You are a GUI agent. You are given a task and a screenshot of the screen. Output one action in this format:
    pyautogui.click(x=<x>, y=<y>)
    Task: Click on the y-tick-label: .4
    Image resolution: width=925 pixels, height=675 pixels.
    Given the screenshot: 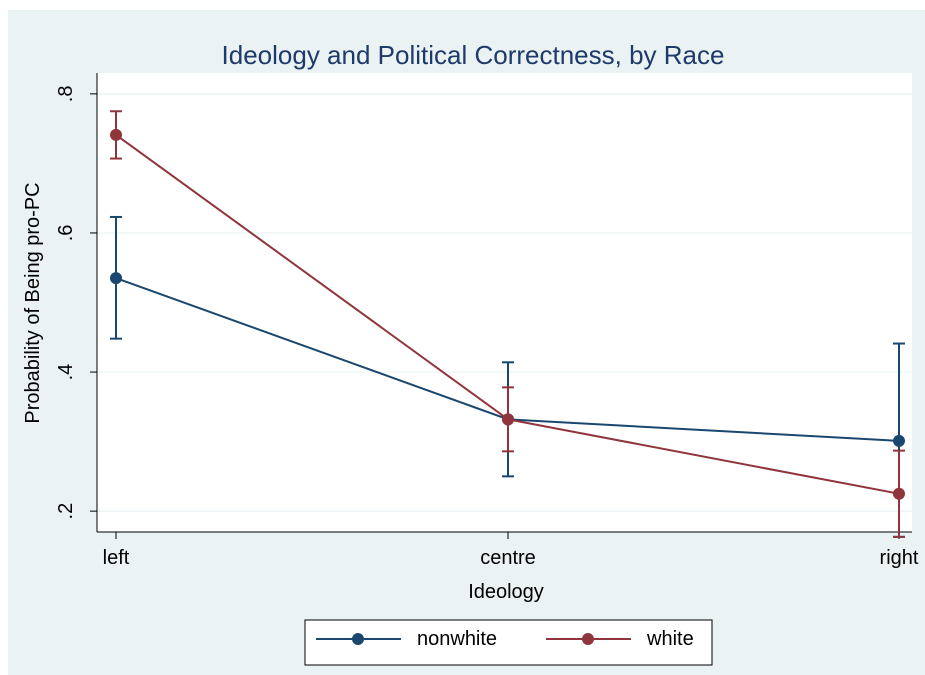 What is the action you would take?
    pyautogui.click(x=66, y=372)
    